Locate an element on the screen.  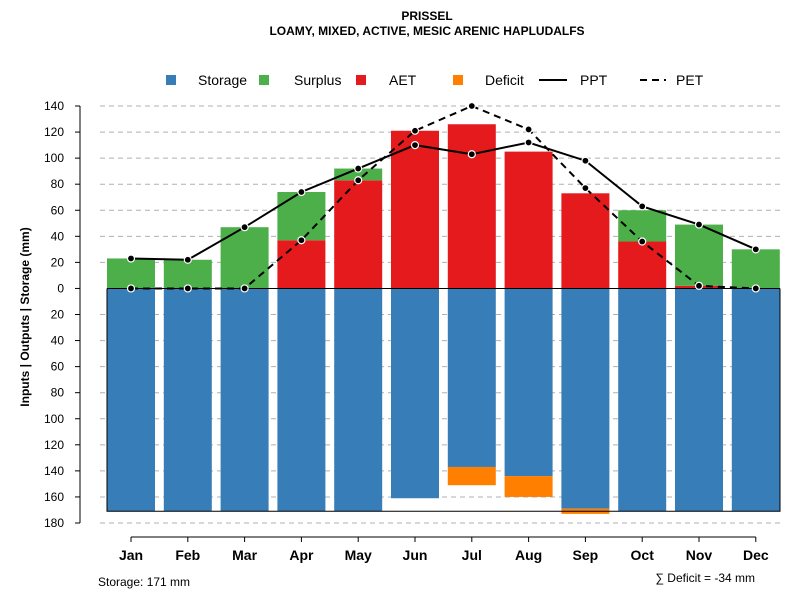
x-tick-label: Jun is located at coordinates (415, 555).